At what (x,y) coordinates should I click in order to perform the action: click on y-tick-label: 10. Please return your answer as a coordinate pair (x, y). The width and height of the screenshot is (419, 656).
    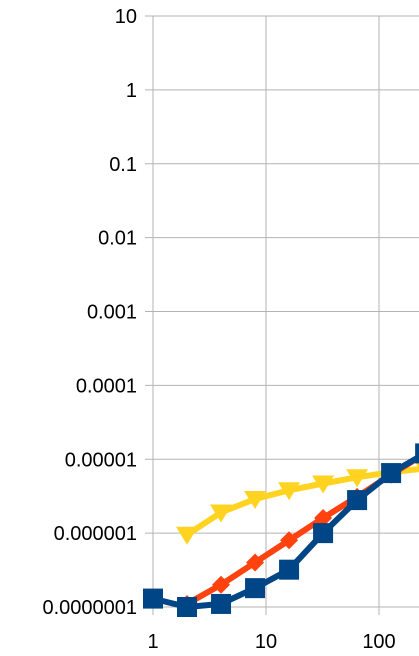
    Looking at the image, I should click on (126, 17).